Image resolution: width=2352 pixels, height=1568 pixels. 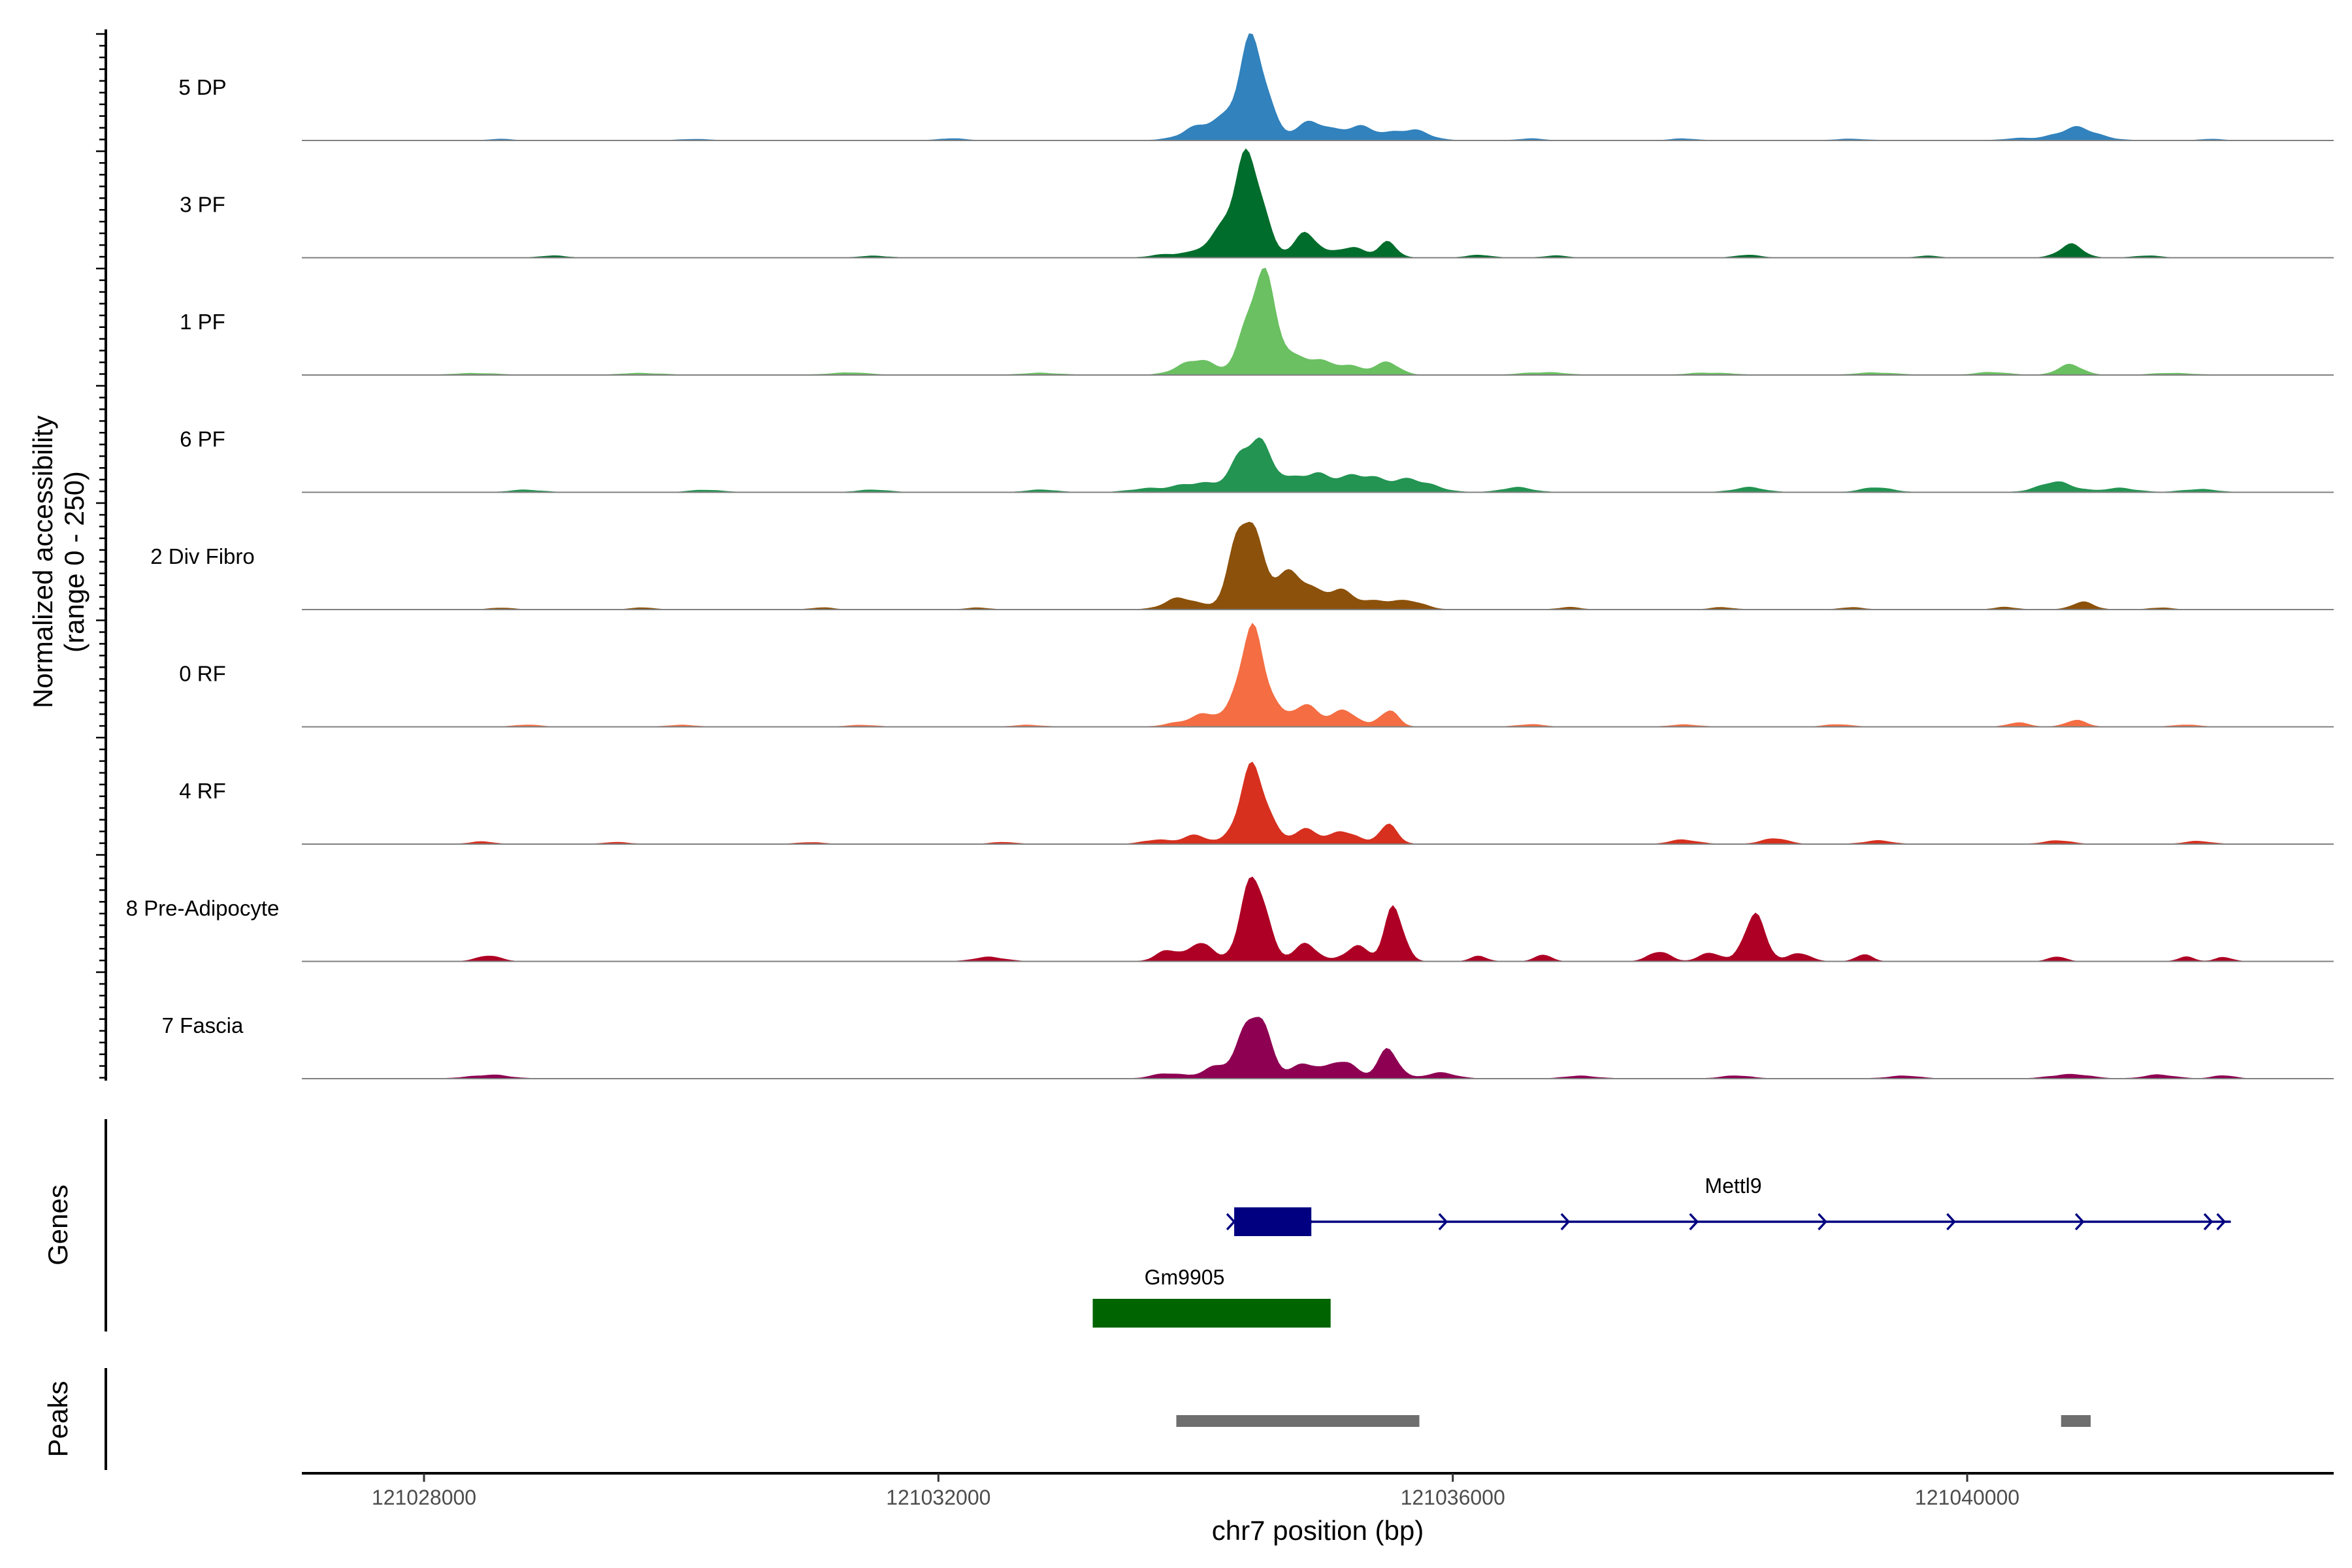 What do you see at coordinates (101, 556) in the screenshot?
I see `coverage-y-ticks` at bounding box center [101, 556].